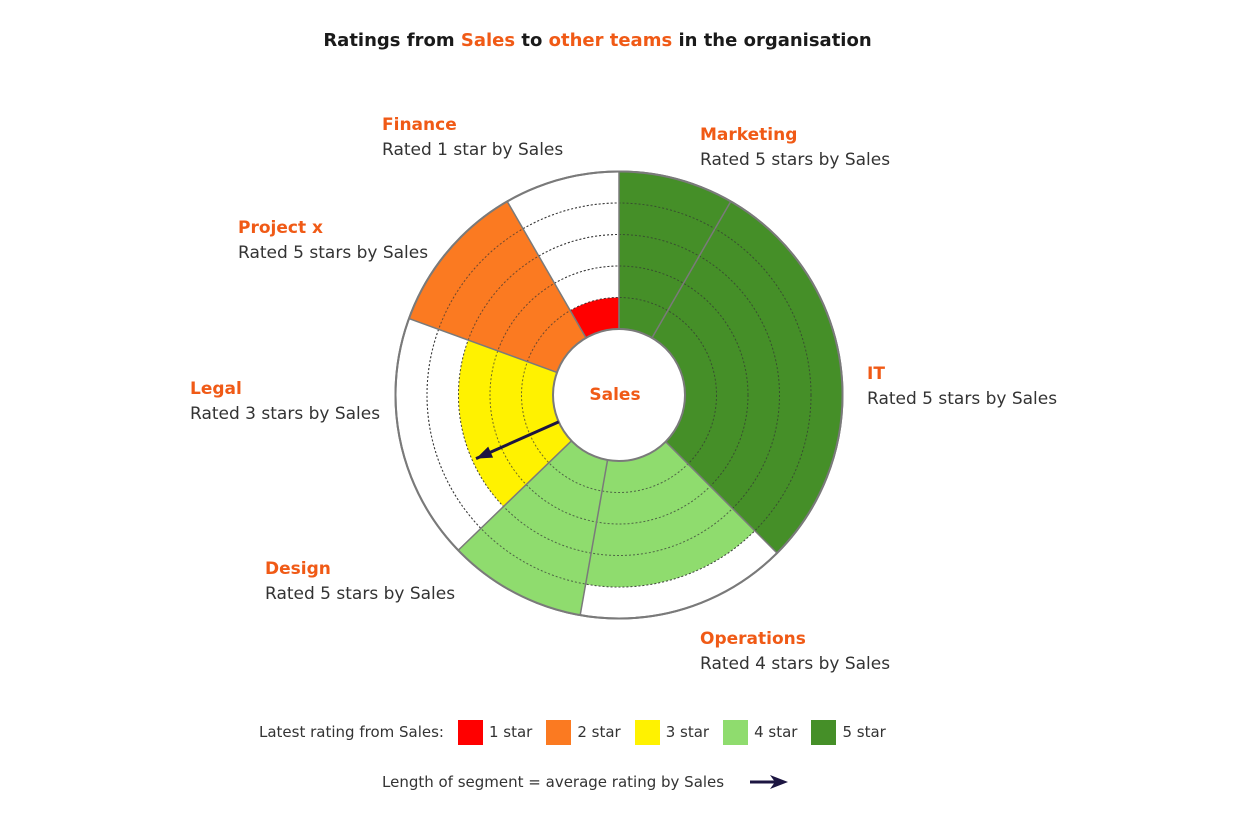  I want to click on label-legal: Legal Rated 3 stars by Sales, so click(285, 402).